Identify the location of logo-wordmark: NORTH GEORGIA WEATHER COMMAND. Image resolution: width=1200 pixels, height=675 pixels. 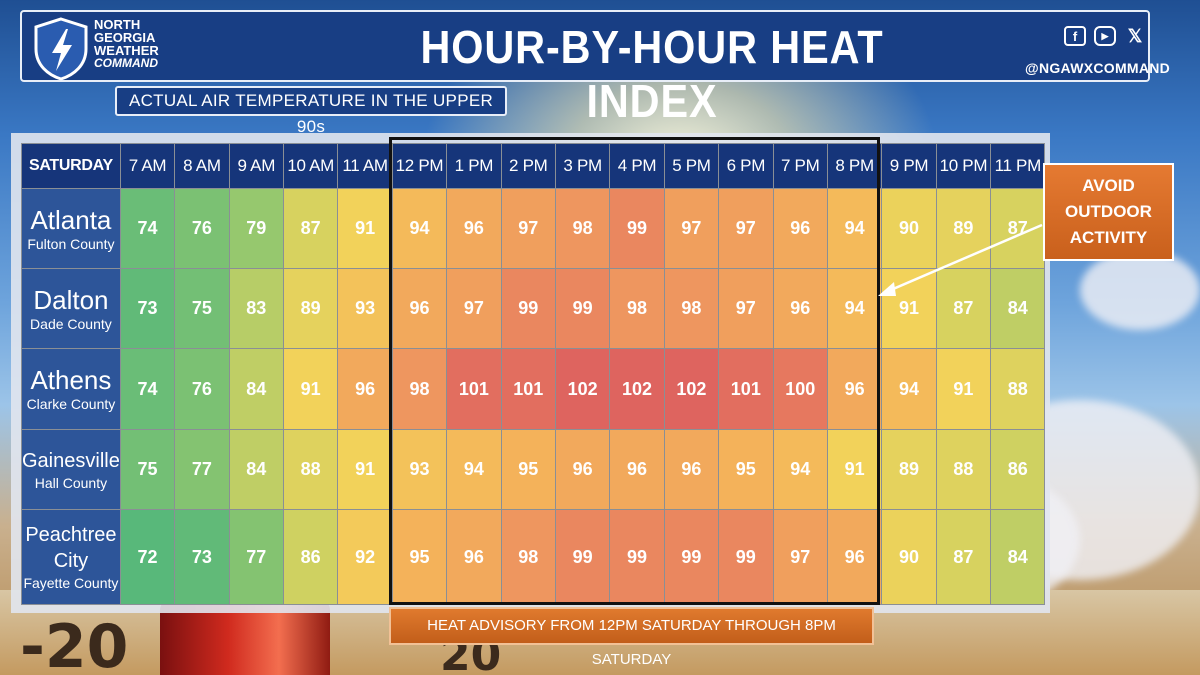
(134, 44).